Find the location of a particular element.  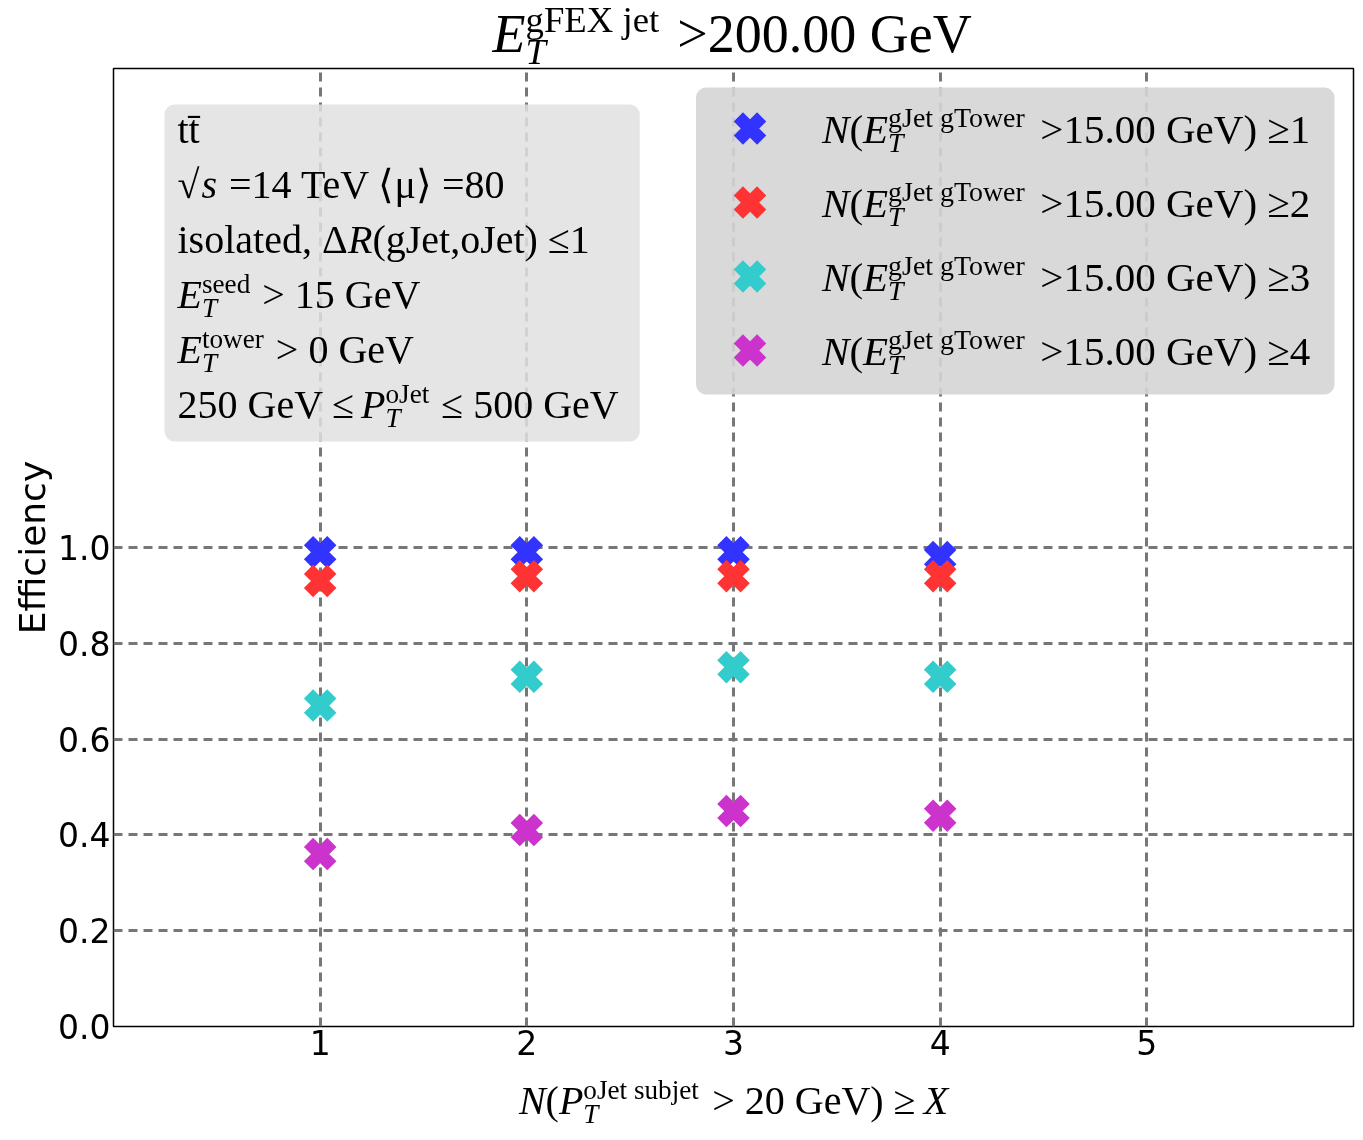

annotation: √s =14 TeV ⟨μ⟩ =80 is located at coordinates (341, 185).